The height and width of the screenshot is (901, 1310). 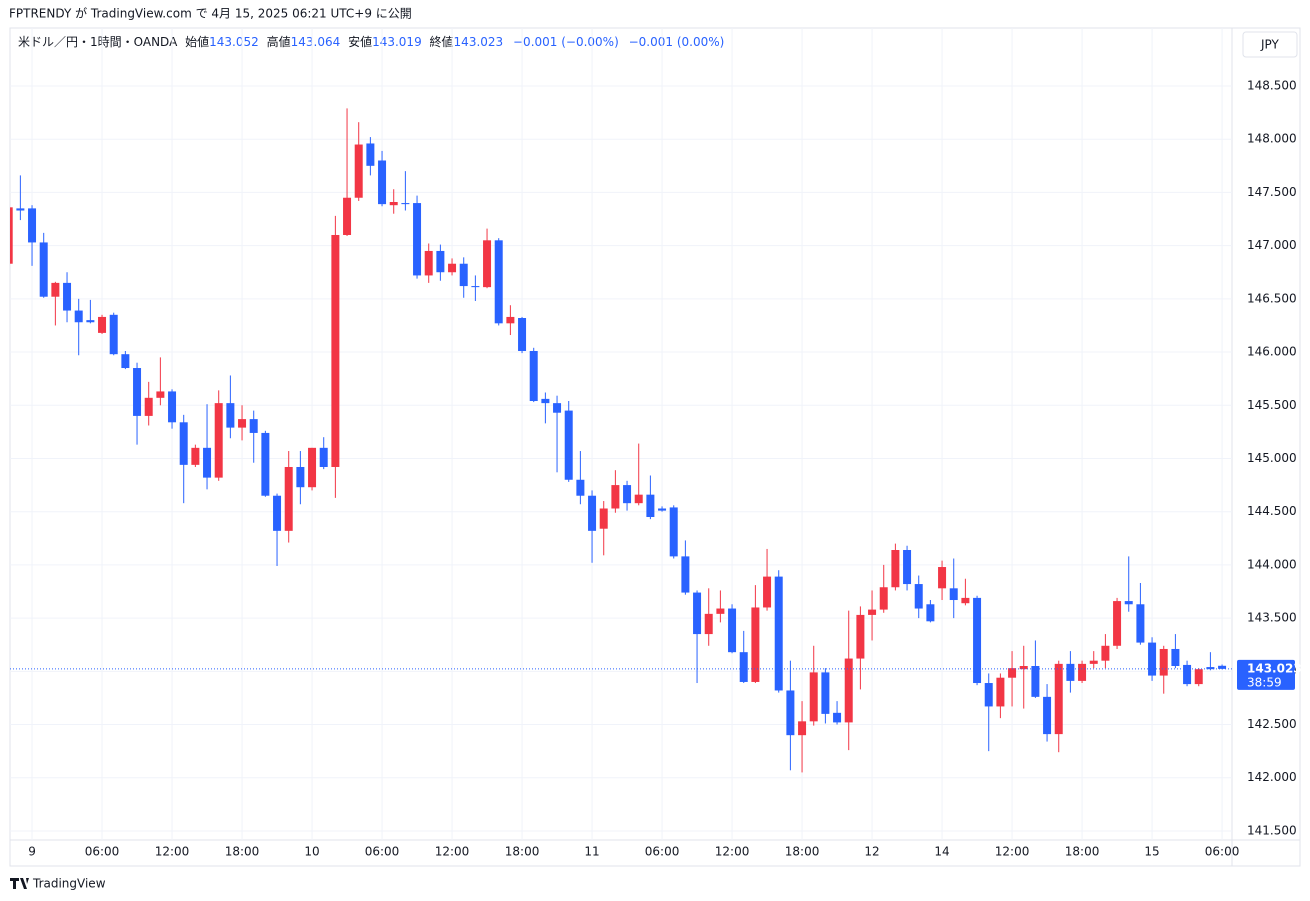 What do you see at coordinates (1272, 511) in the screenshot?
I see `y-tick-label: 144.500` at bounding box center [1272, 511].